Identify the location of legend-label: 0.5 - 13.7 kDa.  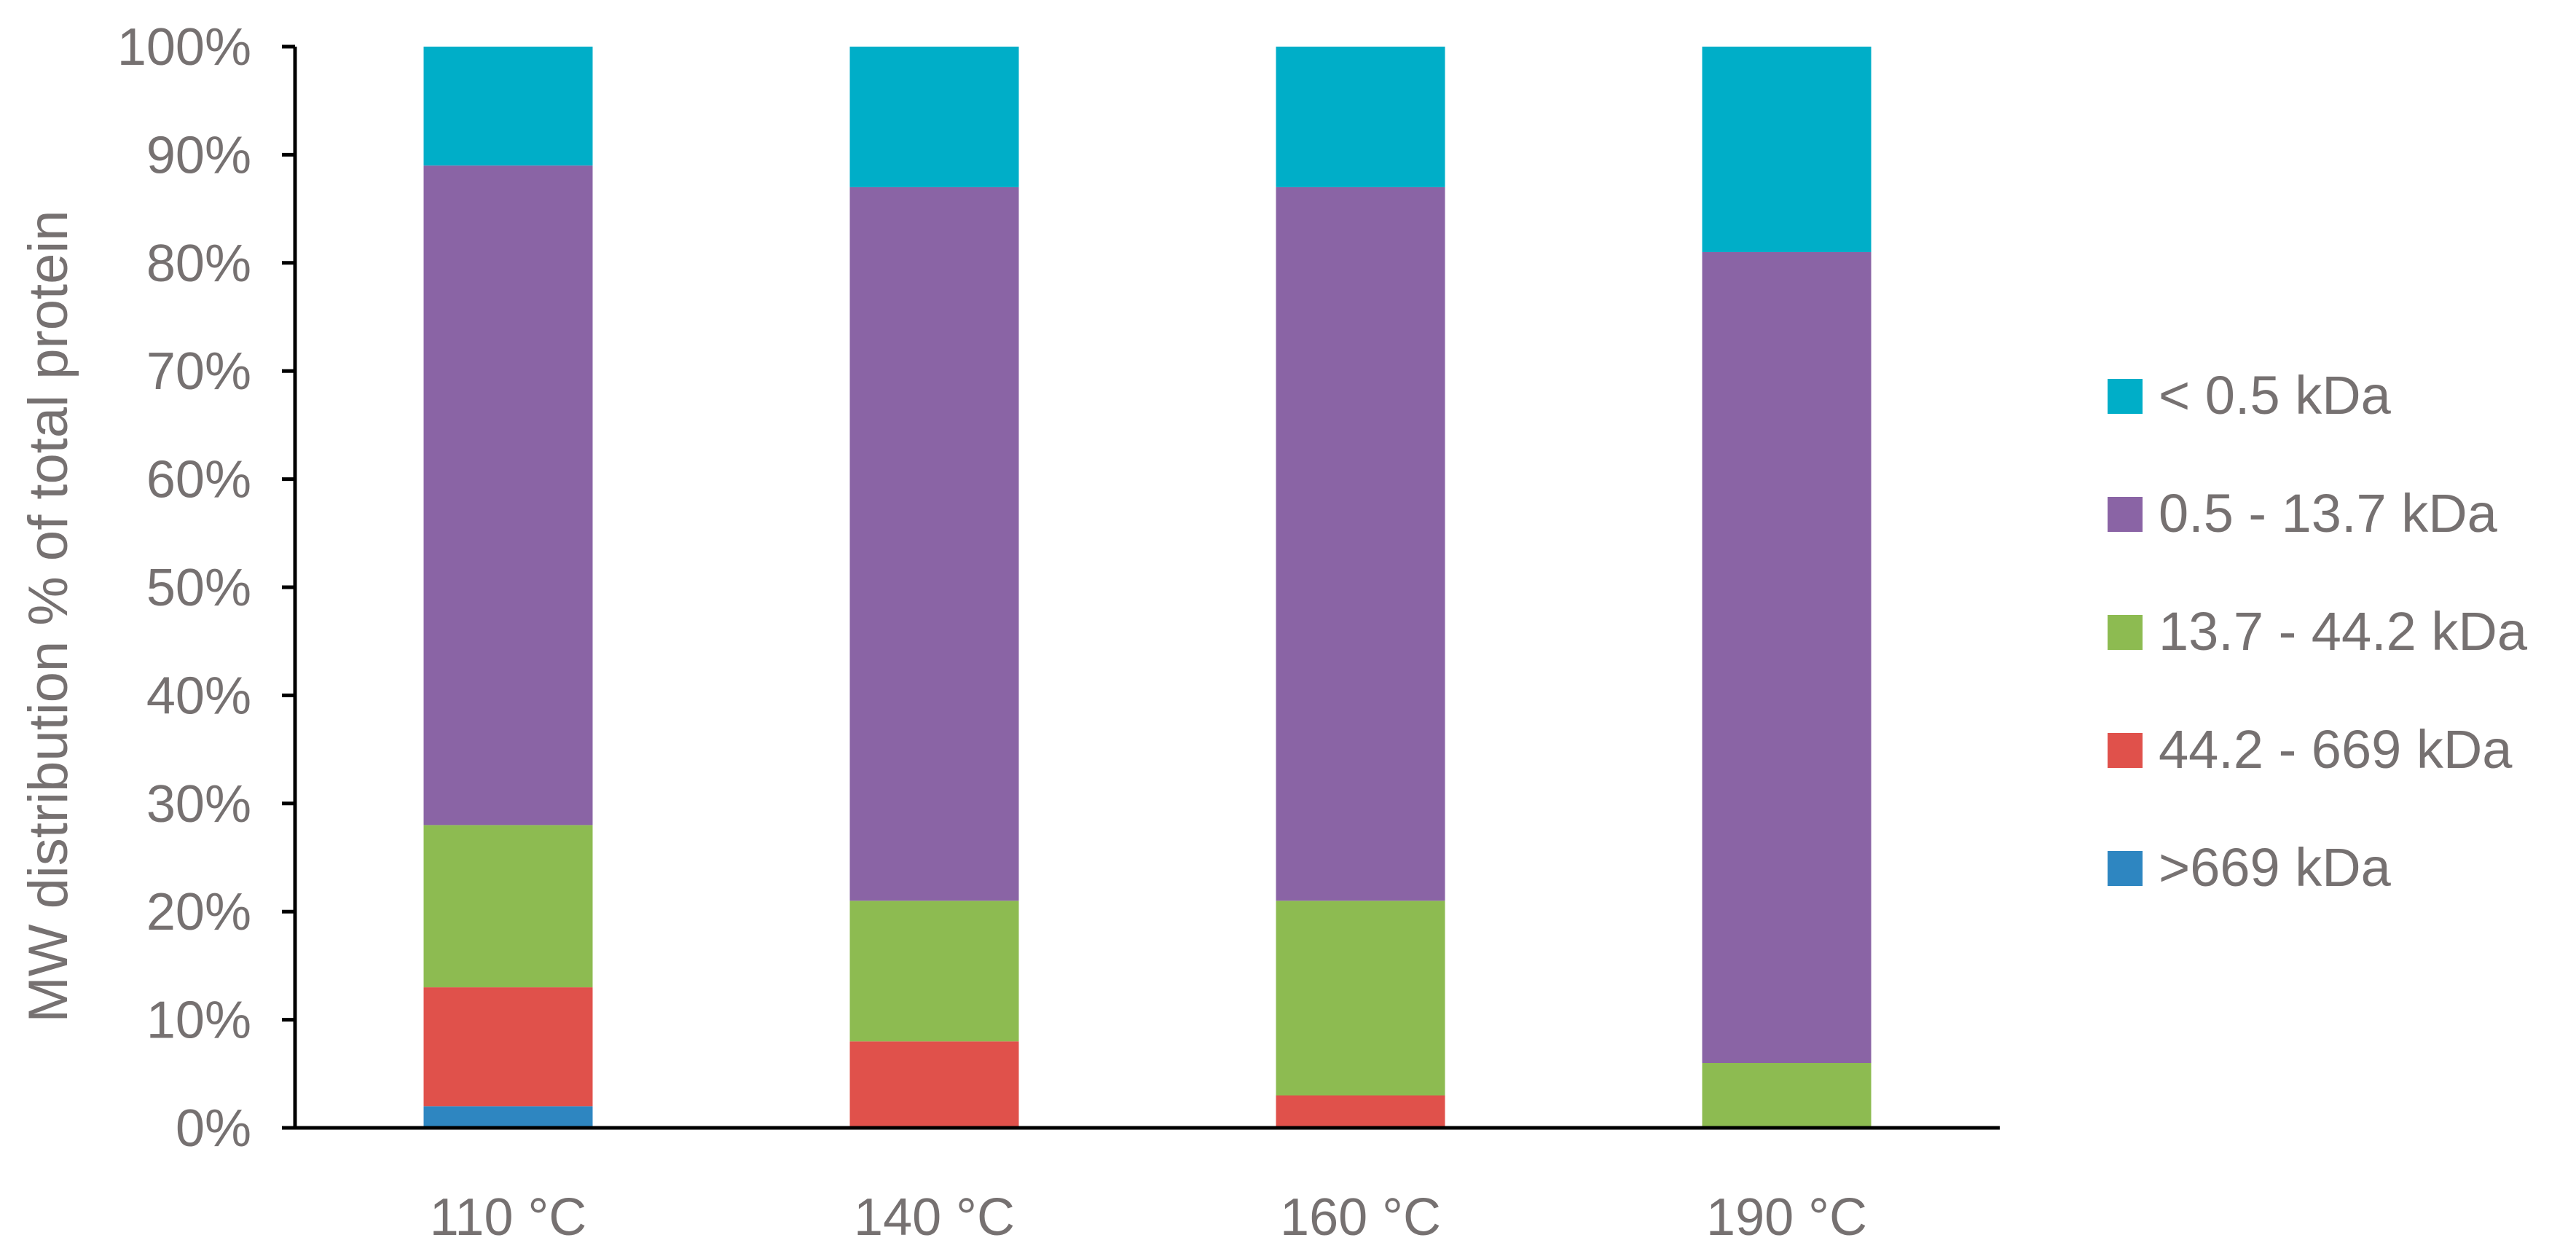
(2328, 513).